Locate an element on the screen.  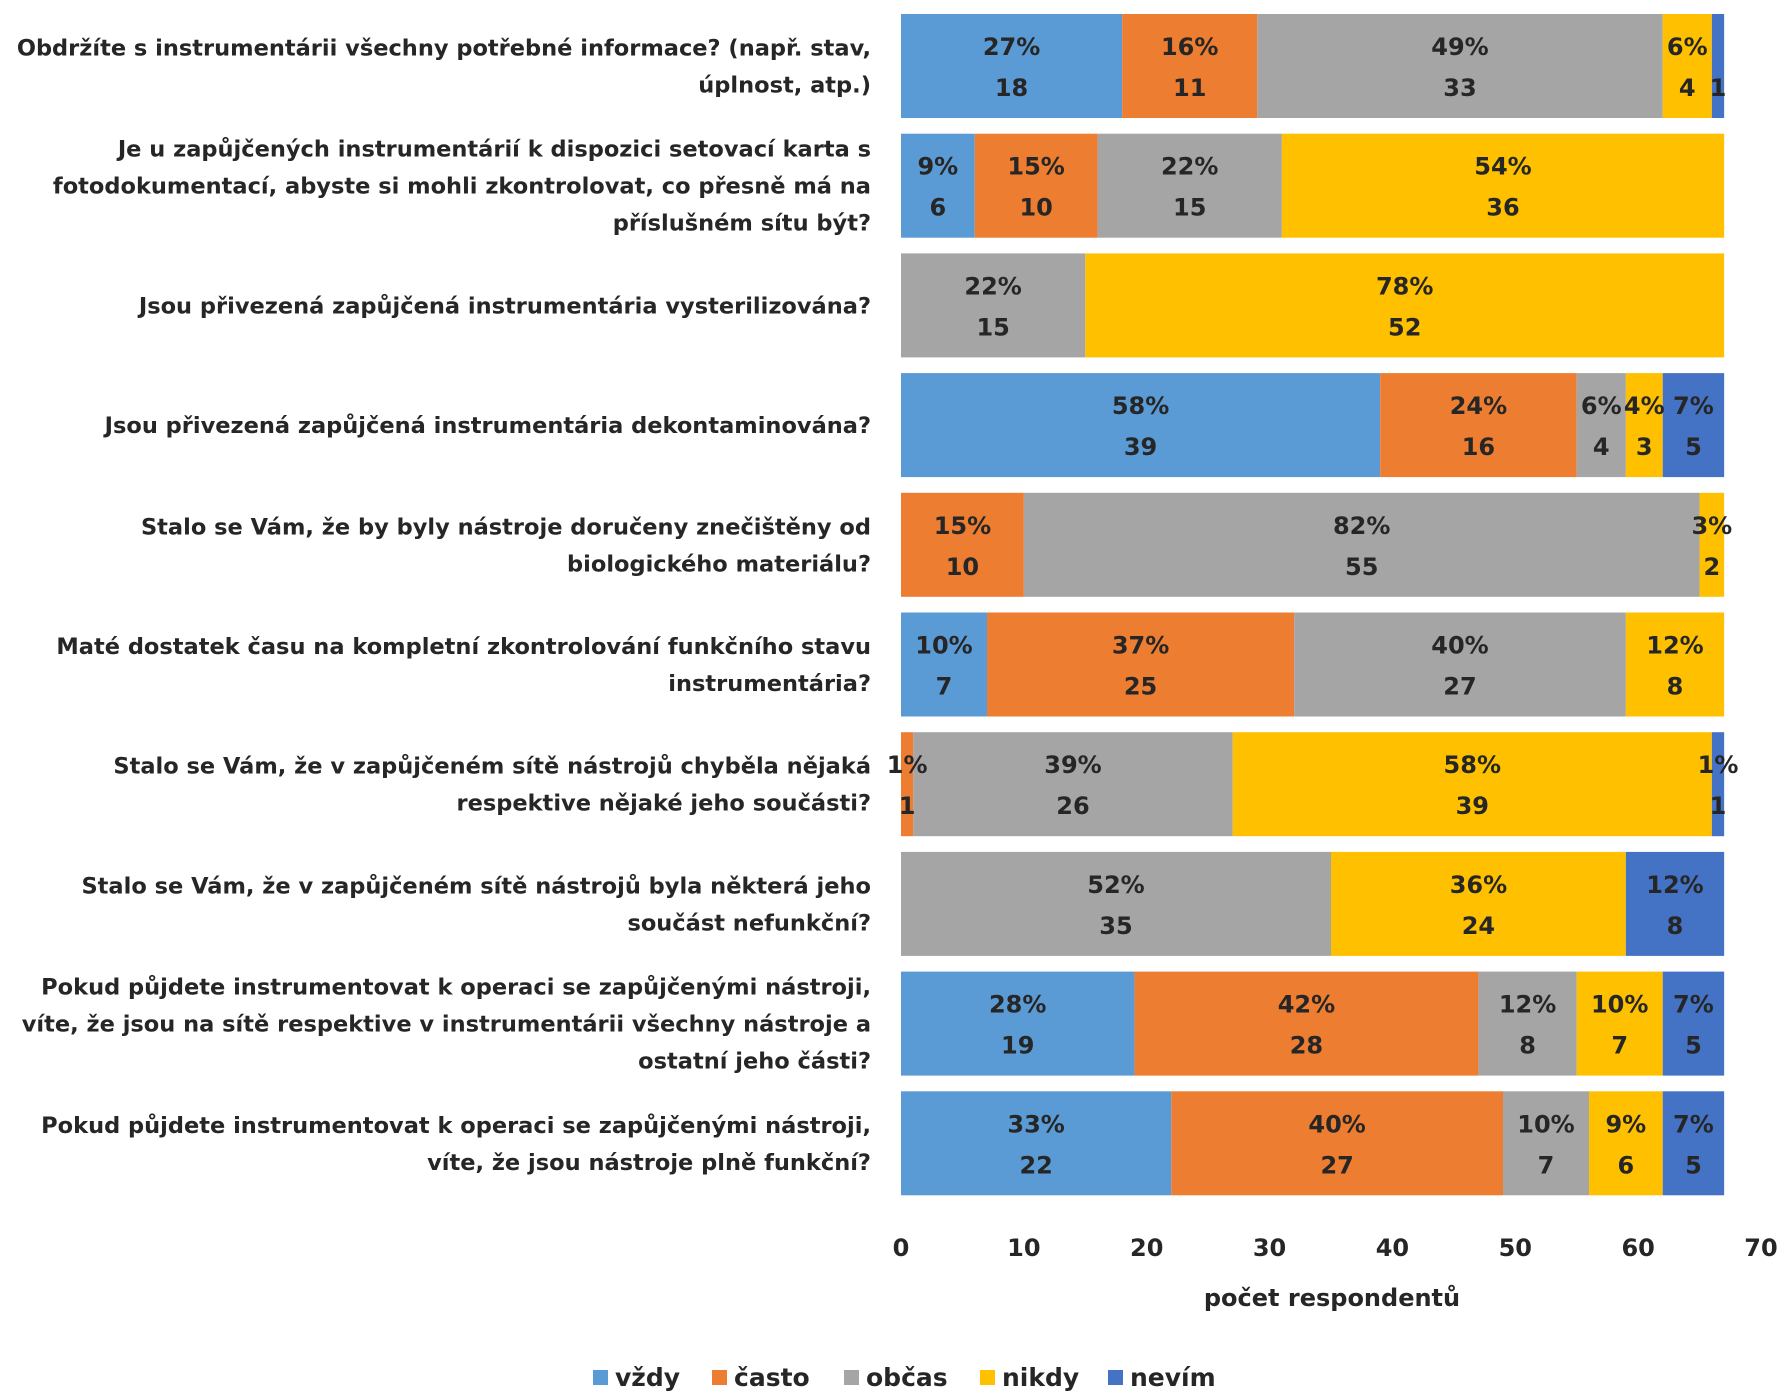
x-axis: 0 10 20 30 40 50 60 70 is located at coordinates (1335, 1248).